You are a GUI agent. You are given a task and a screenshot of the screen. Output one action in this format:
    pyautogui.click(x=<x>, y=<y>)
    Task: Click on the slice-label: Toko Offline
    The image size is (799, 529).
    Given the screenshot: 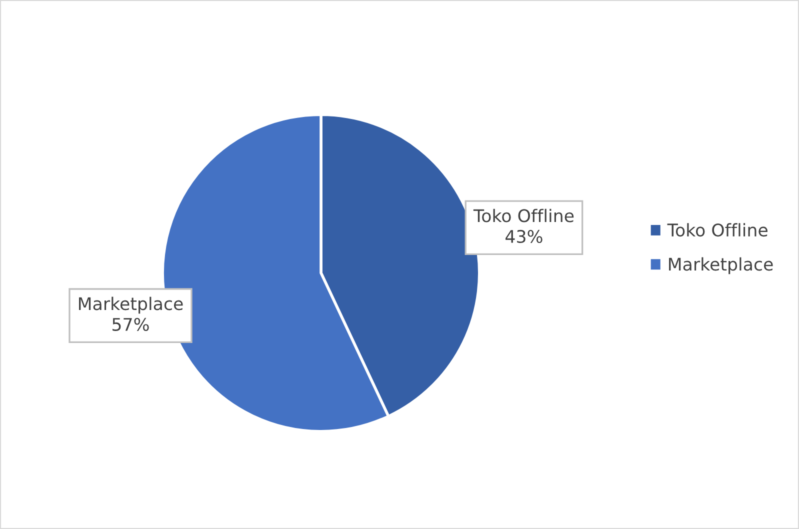 What is the action you would take?
    pyautogui.click(x=523, y=215)
    